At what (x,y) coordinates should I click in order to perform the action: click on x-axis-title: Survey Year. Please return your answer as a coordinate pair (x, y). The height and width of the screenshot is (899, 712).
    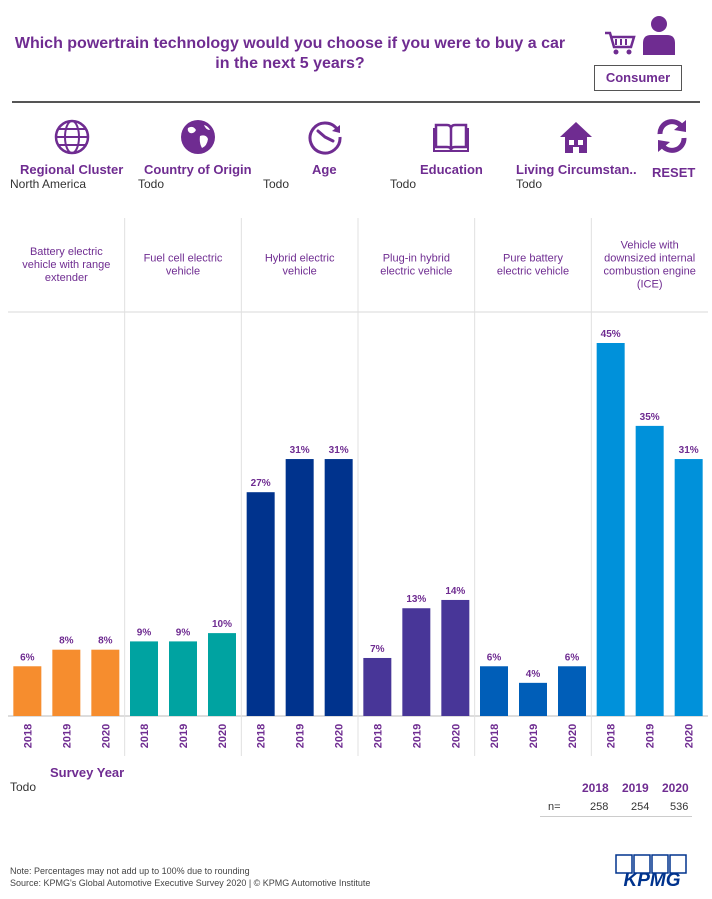
    Looking at the image, I should click on (87, 772).